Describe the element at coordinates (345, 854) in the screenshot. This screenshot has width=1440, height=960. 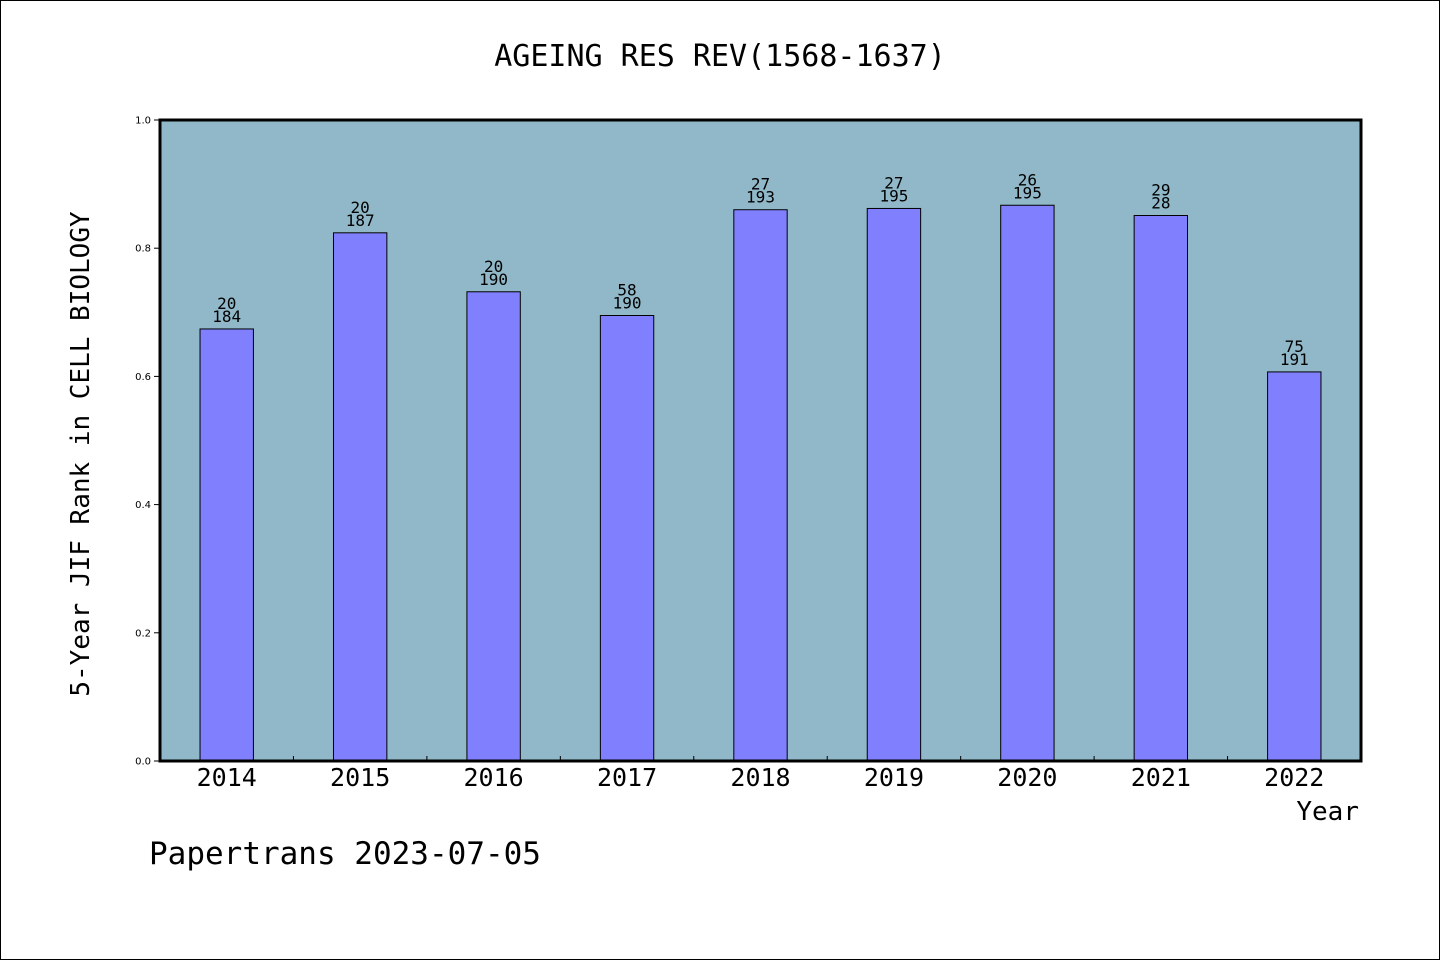
I see `footer-text: Papertrans 2023-07-05` at that location.